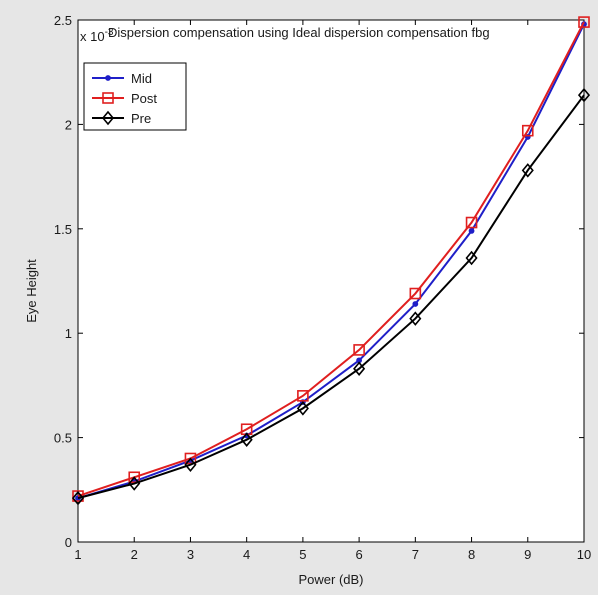  What do you see at coordinates (68, 333) in the screenshot?
I see `y-tick-label: 1` at bounding box center [68, 333].